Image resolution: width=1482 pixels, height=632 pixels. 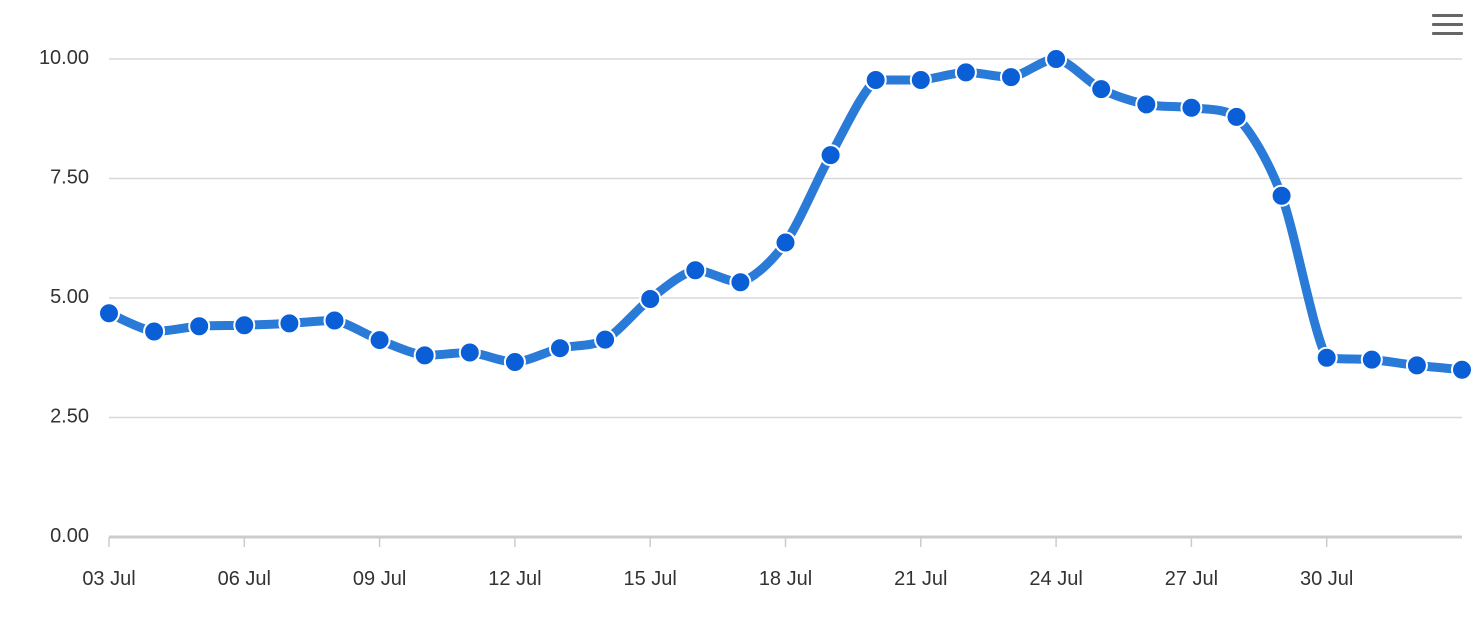 I want to click on hamburger-menu-icon, so click(x=1447, y=25).